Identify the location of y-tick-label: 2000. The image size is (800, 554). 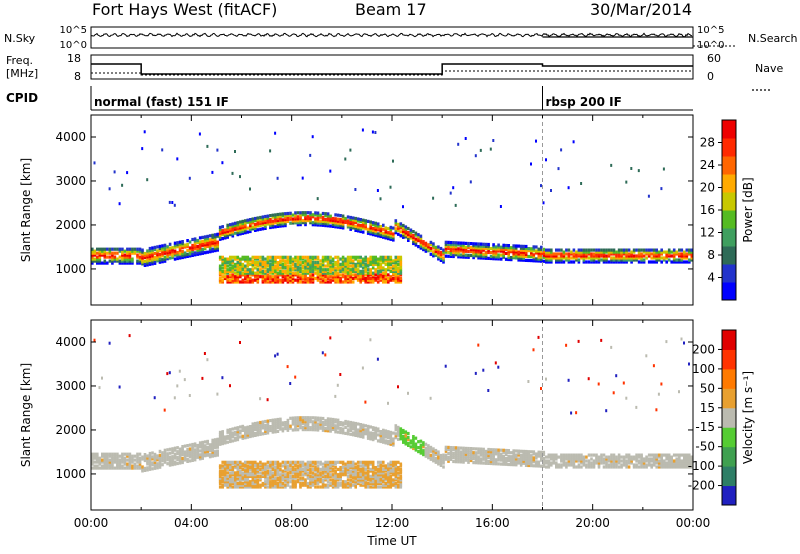
(70, 225).